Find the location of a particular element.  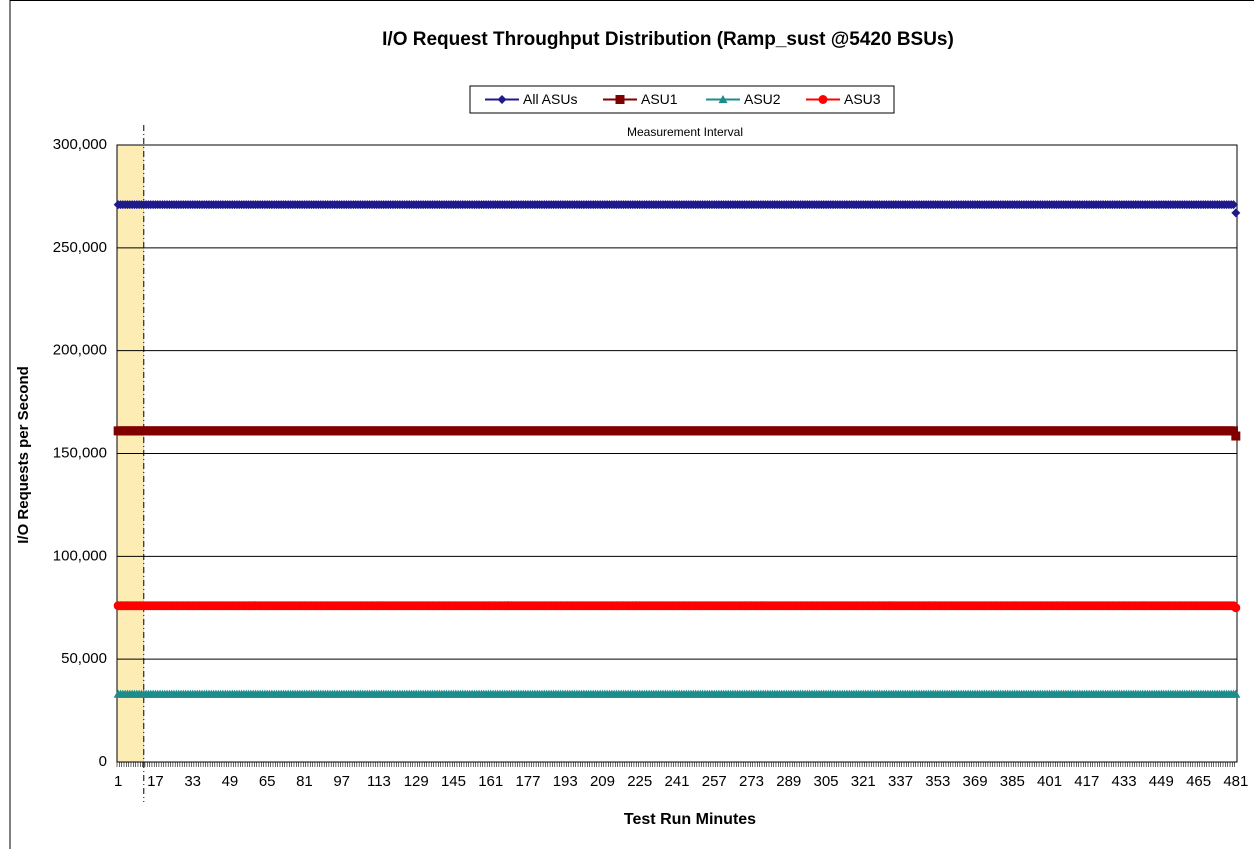

legend-label: All ASUs is located at coordinates (550, 99).